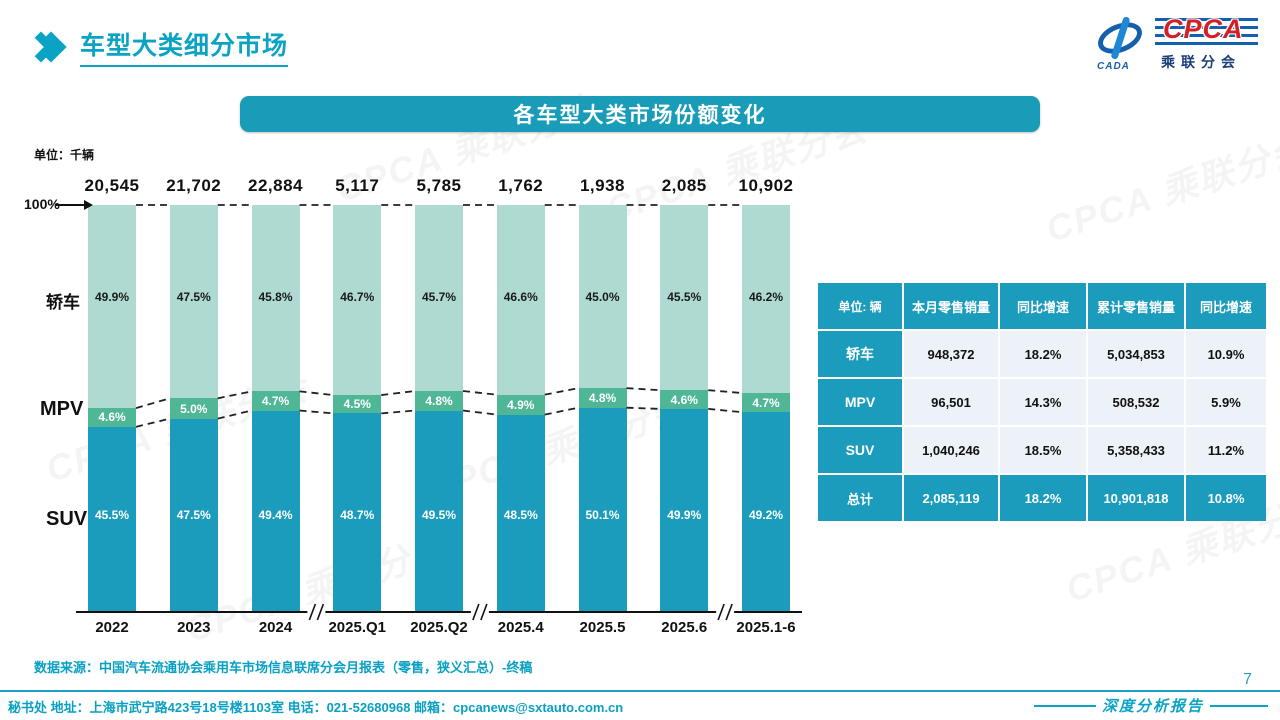 This screenshot has height=720, width=1280. I want to click on segment-value-label: 5.0%, so click(194, 408).